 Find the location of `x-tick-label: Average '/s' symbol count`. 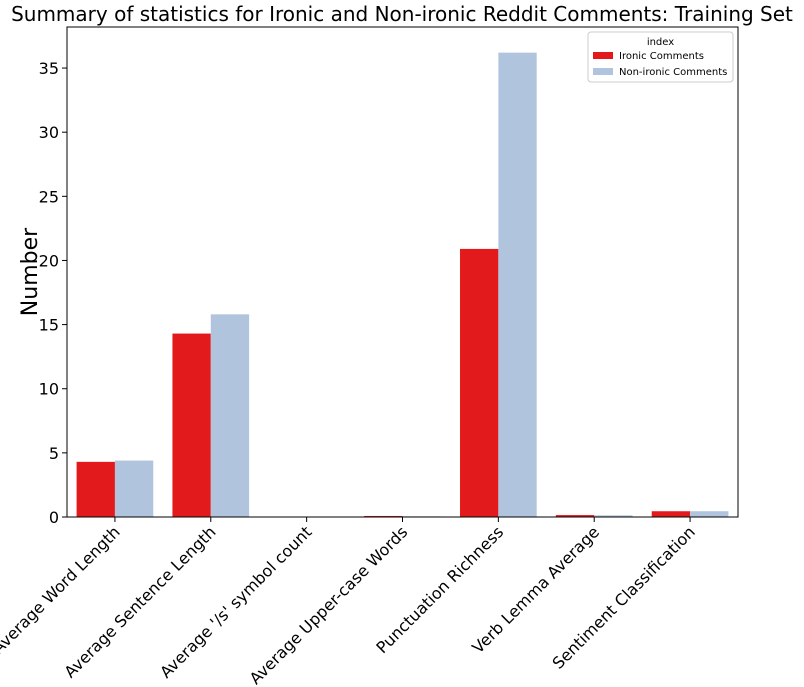

x-tick-label: Average '/s' symbol count is located at coordinates (235, 601).